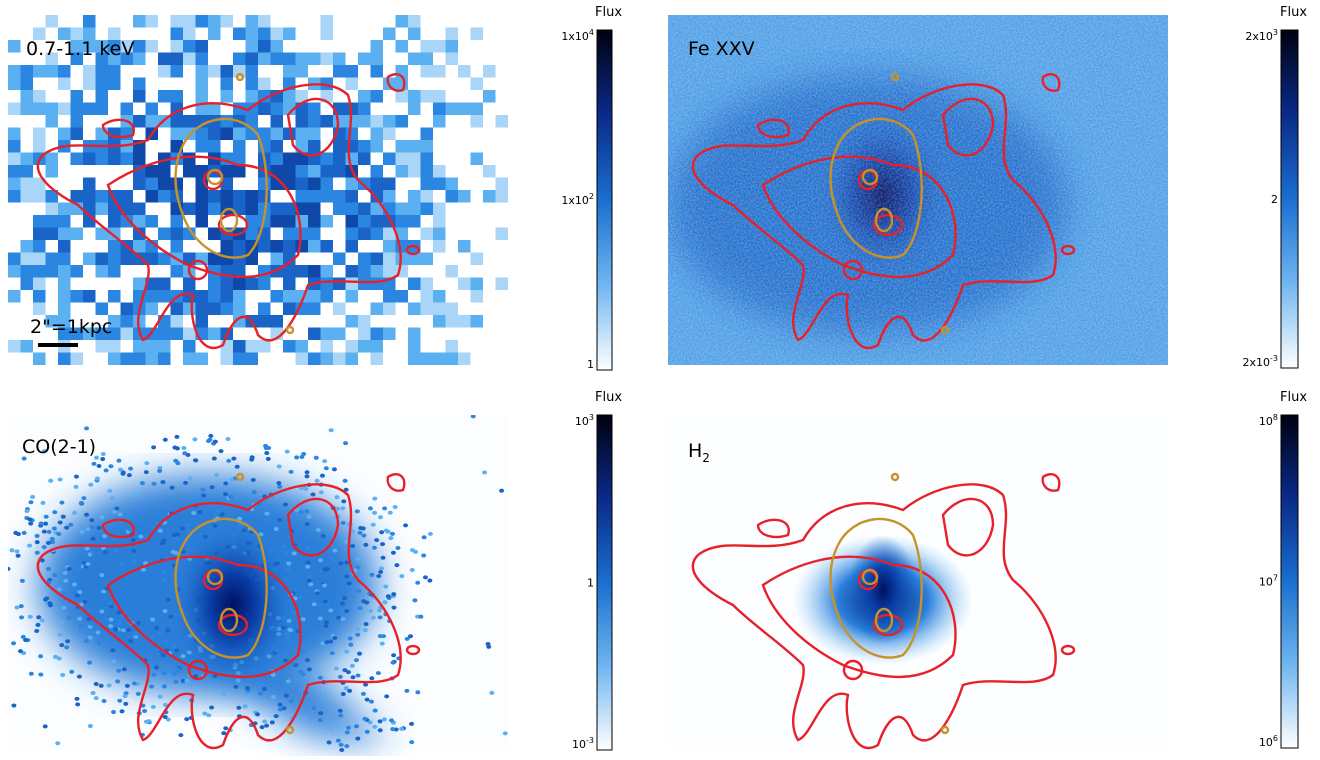 This screenshot has width=1320, height=760. What do you see at coordinates (1289, 199) in the screenshot?
I see `colorbar` at bounding box center [1289, 199].